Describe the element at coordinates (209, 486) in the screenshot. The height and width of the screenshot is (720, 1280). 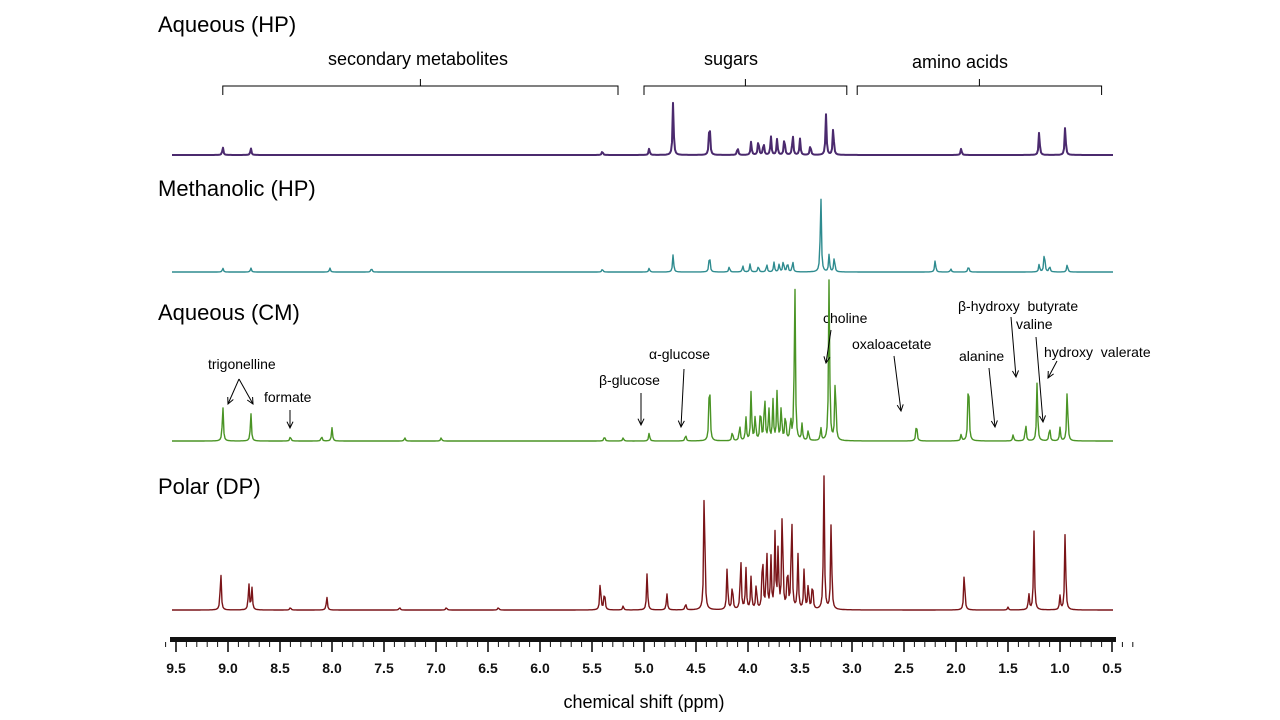
I see `spectrum-label-polar-dp: Polar (DP)` at that location.